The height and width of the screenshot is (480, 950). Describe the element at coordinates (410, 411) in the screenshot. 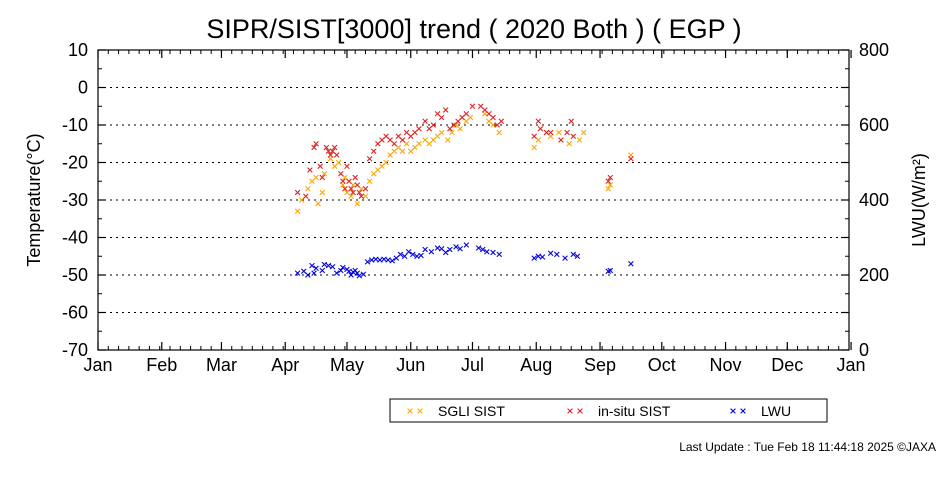

I see `sgli-sist-legend-marker` at that location.